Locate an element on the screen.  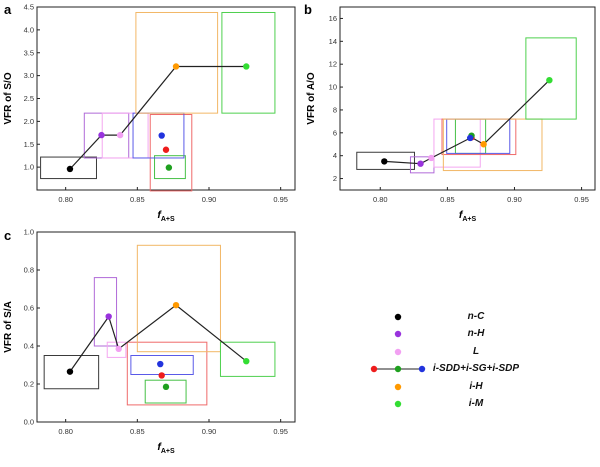
range-box-n-h is located at coordinates (105, 312).